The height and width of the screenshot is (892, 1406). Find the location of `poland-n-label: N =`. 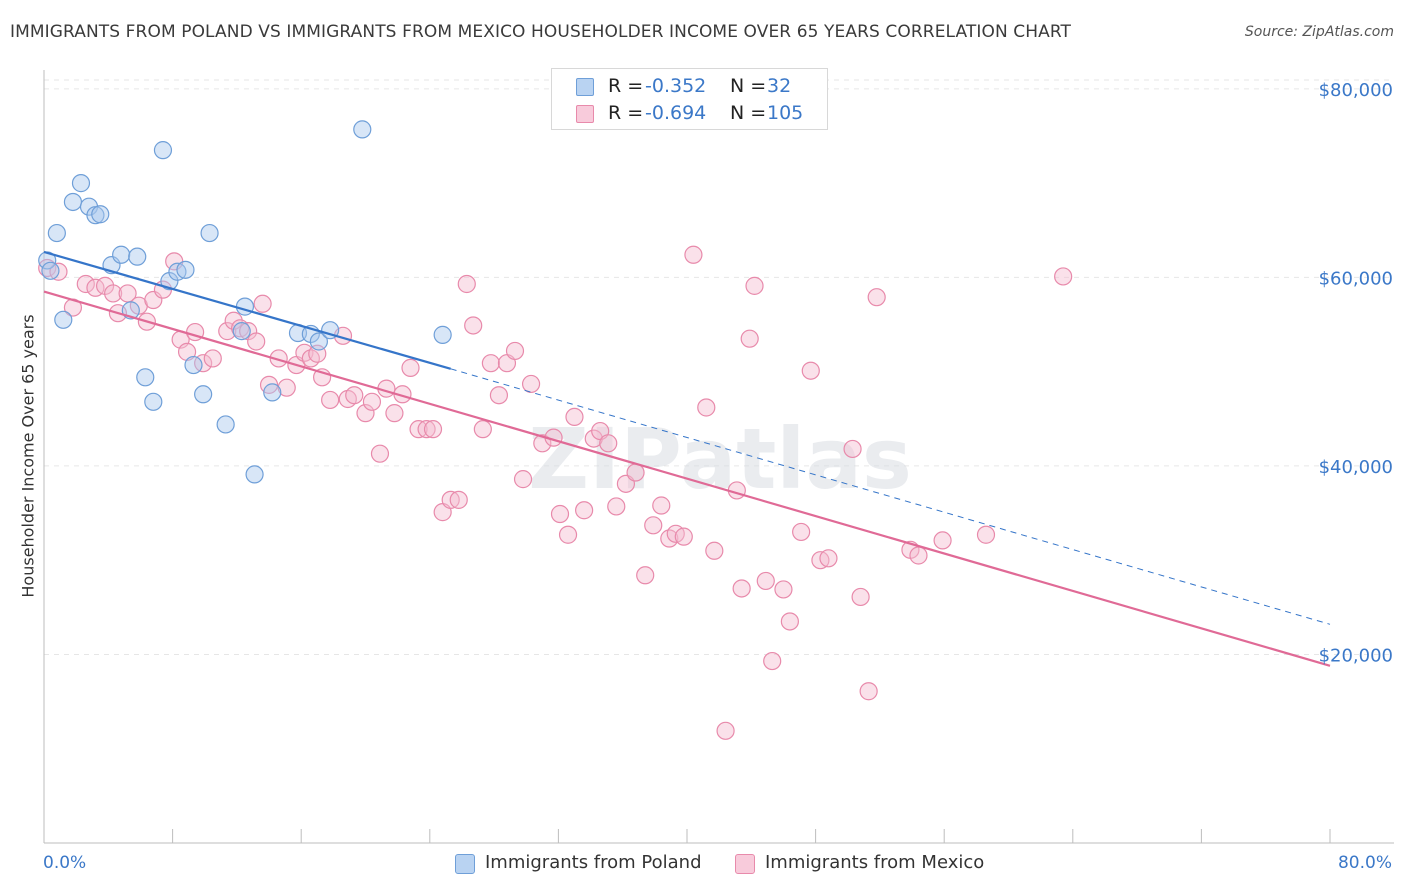

poland-n-label: N = is located at coordinates (748, 86).